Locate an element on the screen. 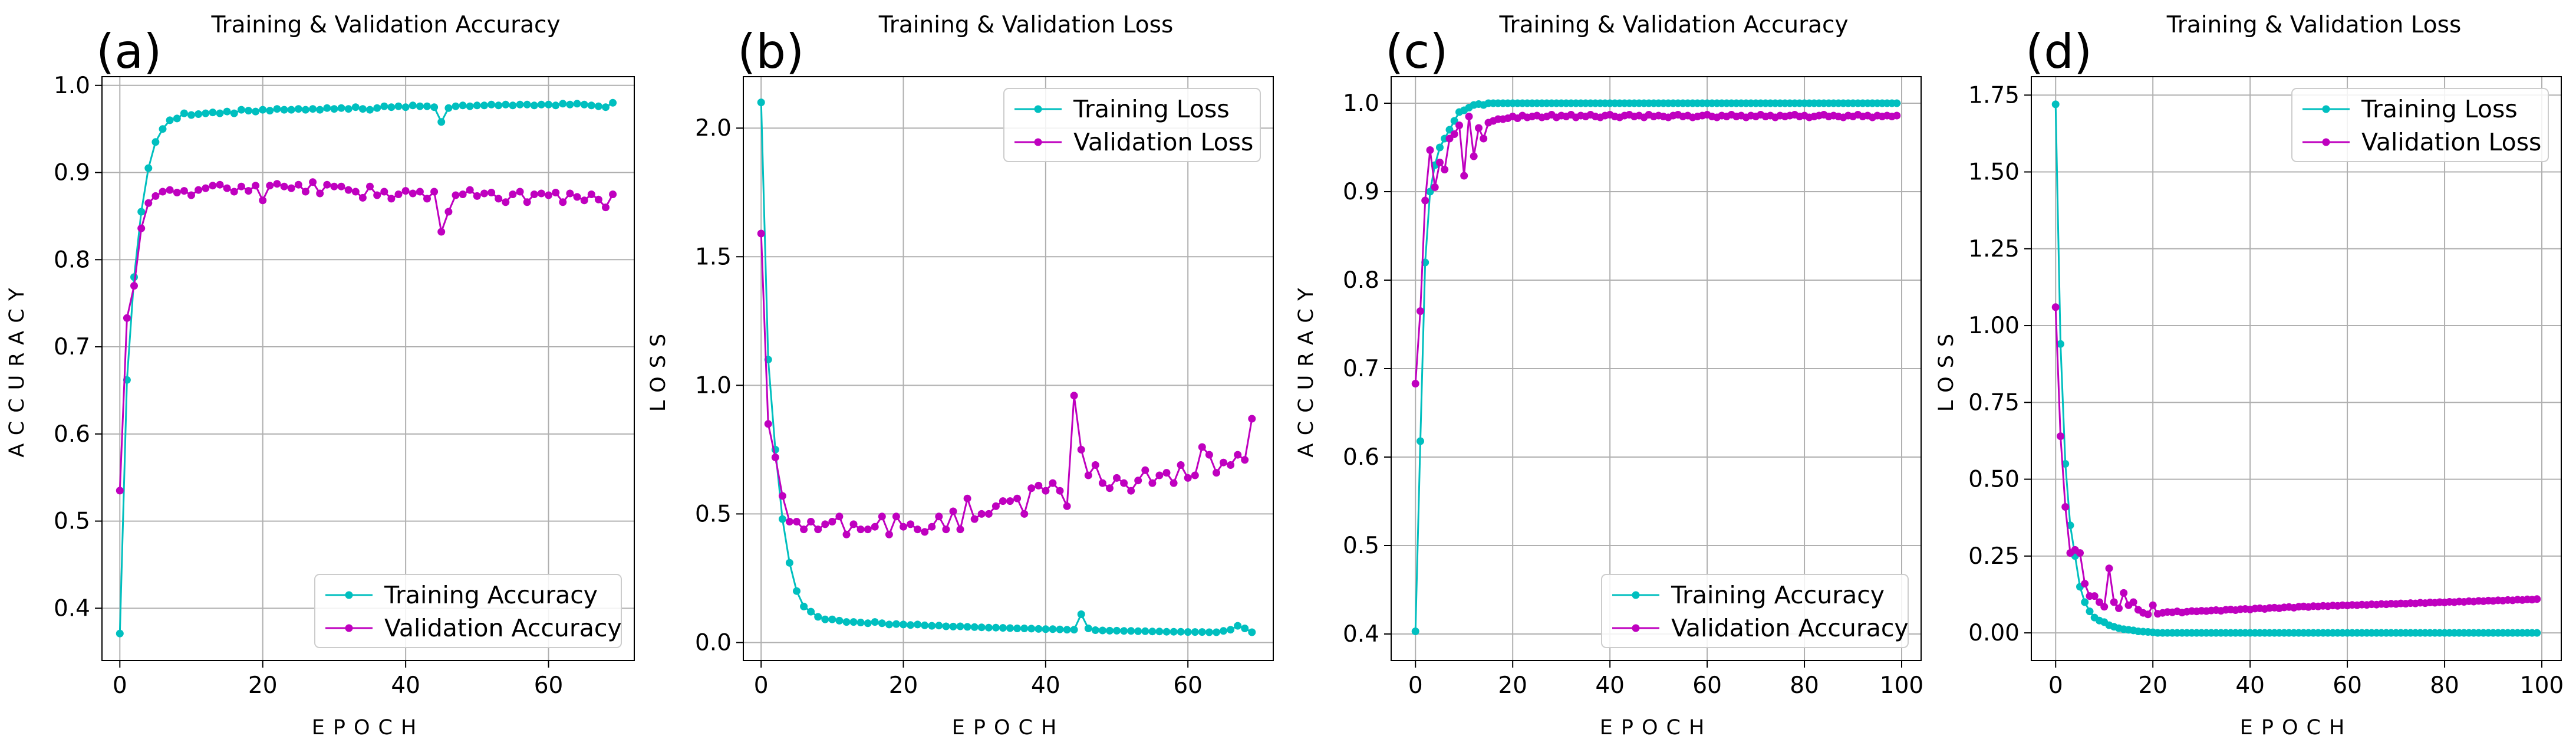  legend-marker is located at coordinates (2326, 142).